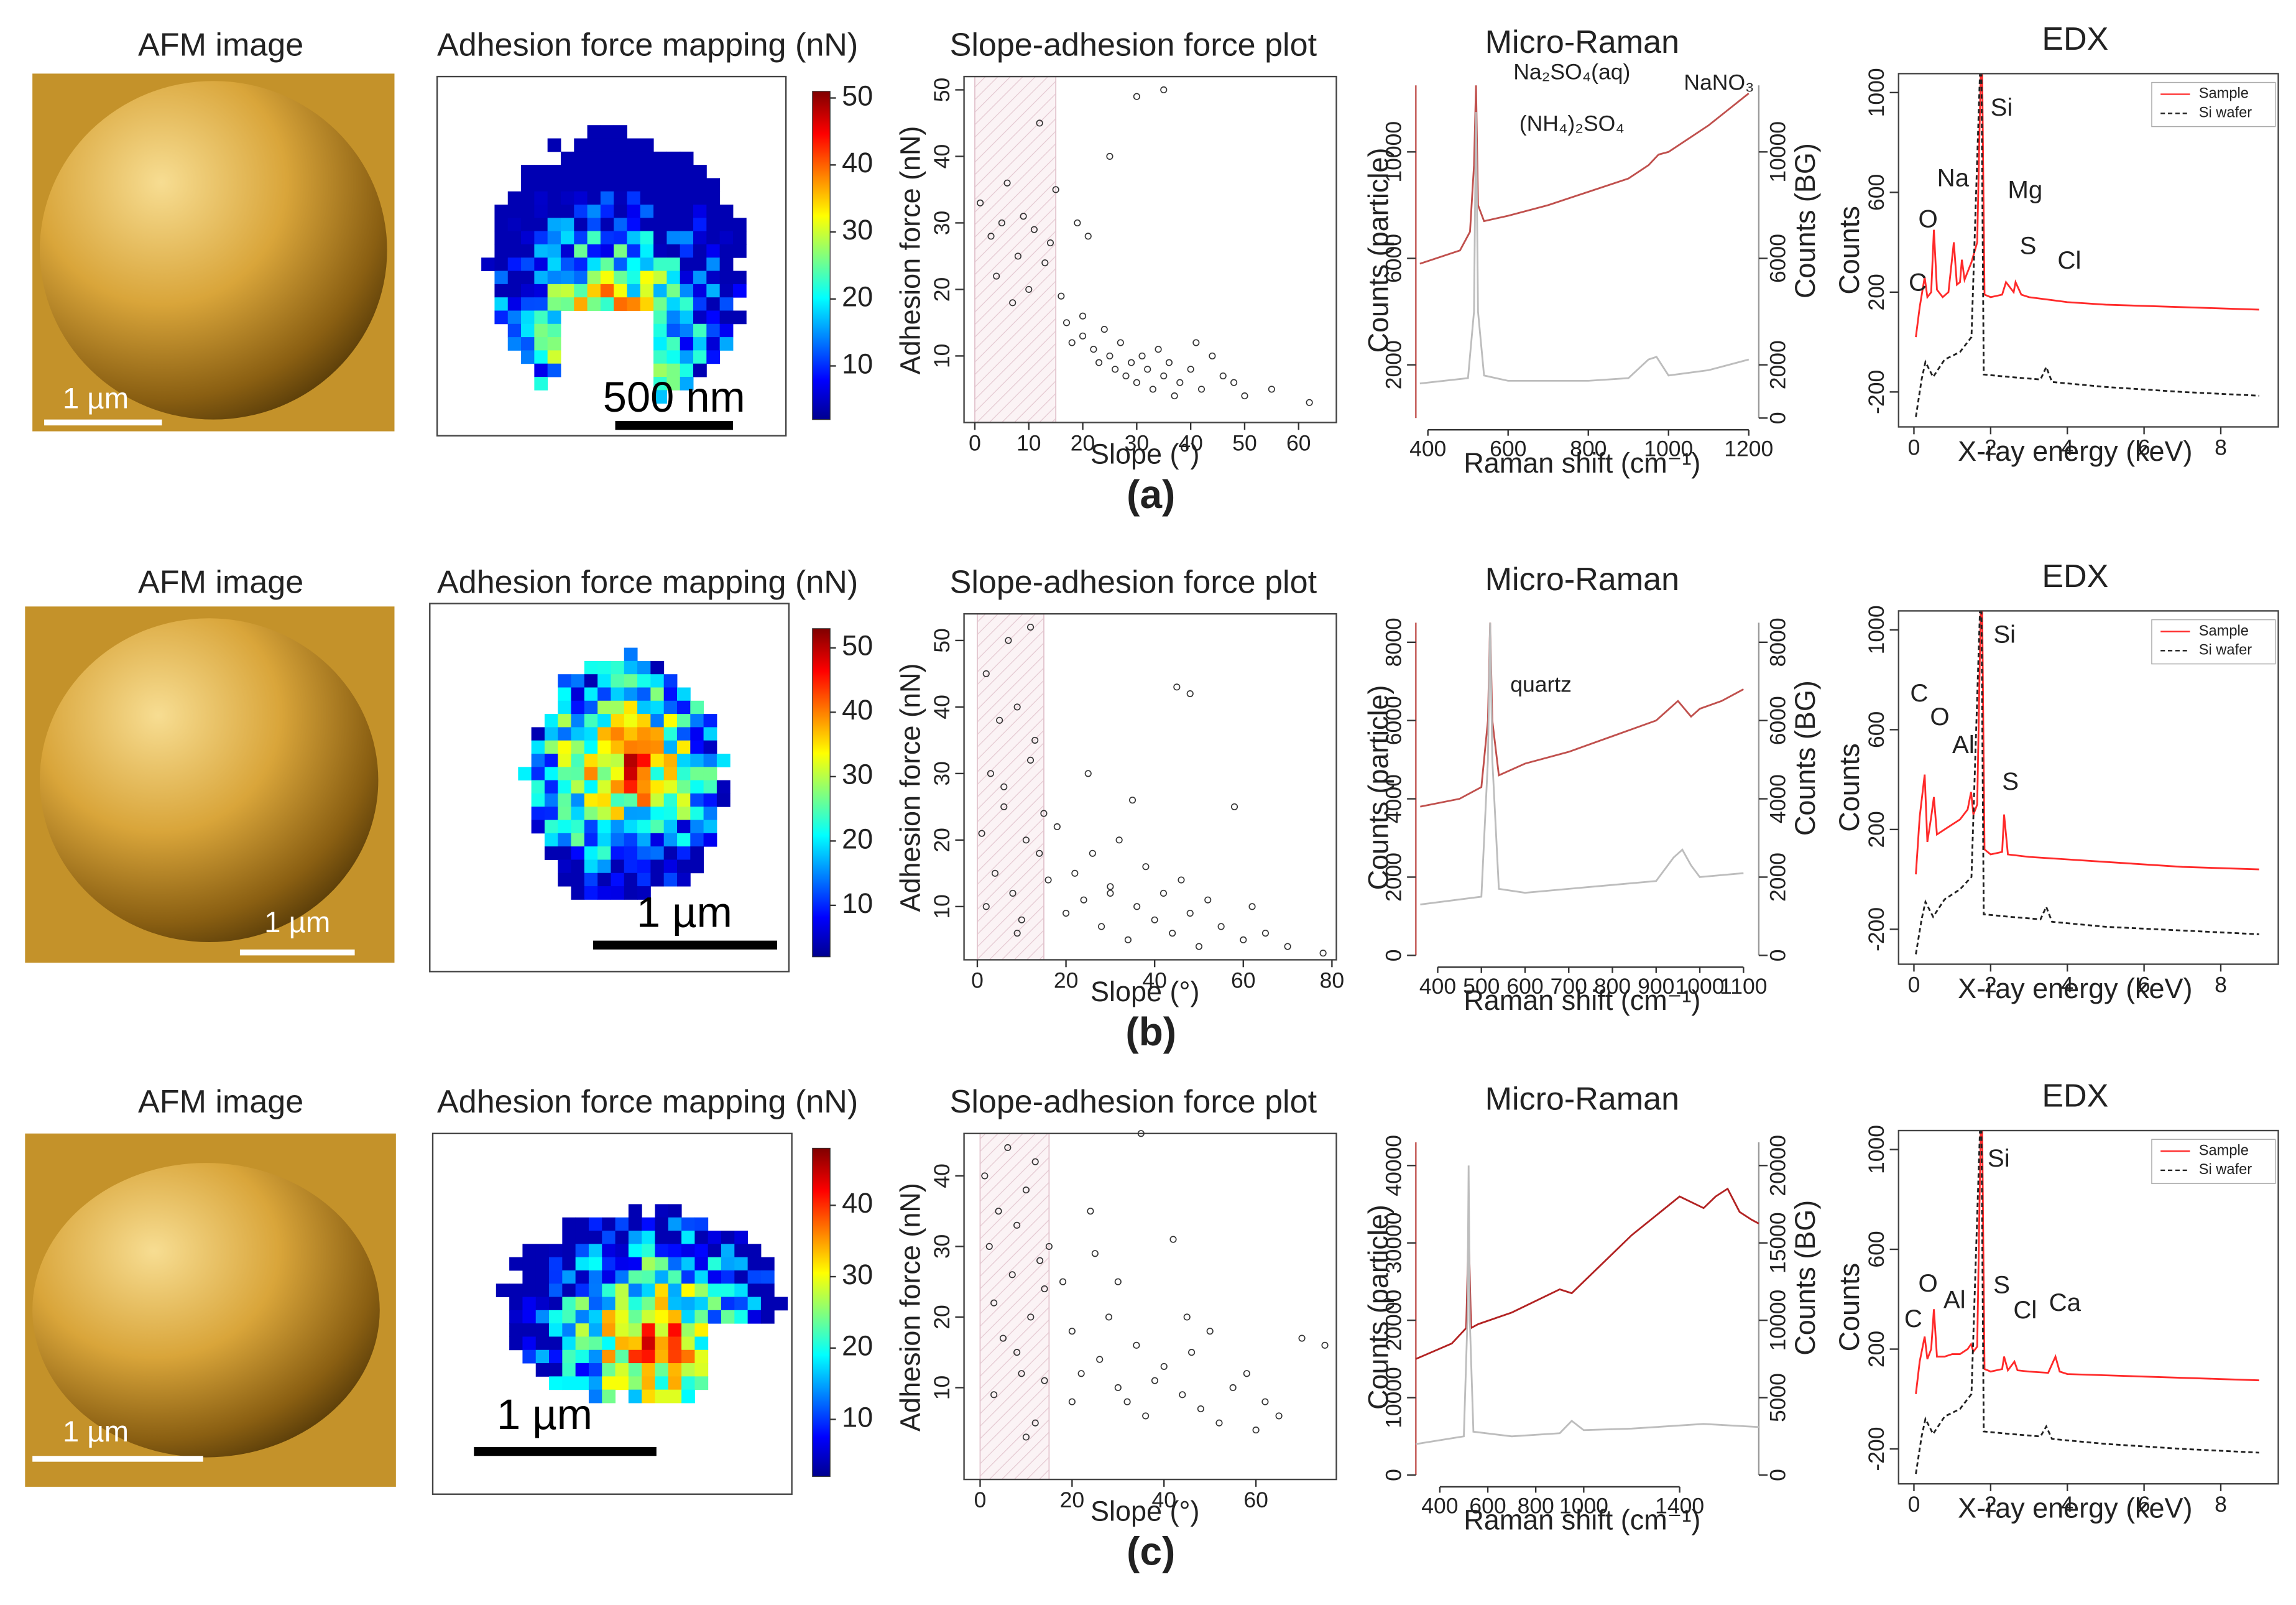 The image size is (2296, 1605). I want to click on x-tick-label: 600, so click(1508, 449).